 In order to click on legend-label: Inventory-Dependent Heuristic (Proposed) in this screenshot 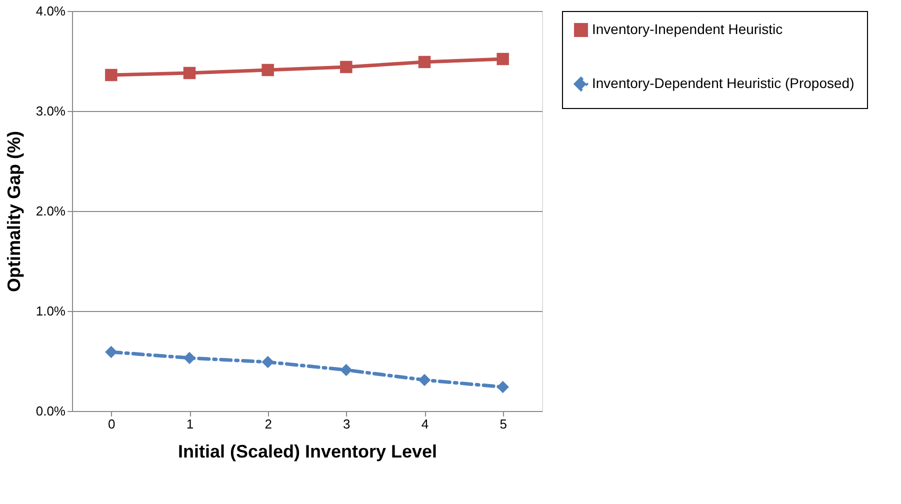, I will do `click(723, 83)`.